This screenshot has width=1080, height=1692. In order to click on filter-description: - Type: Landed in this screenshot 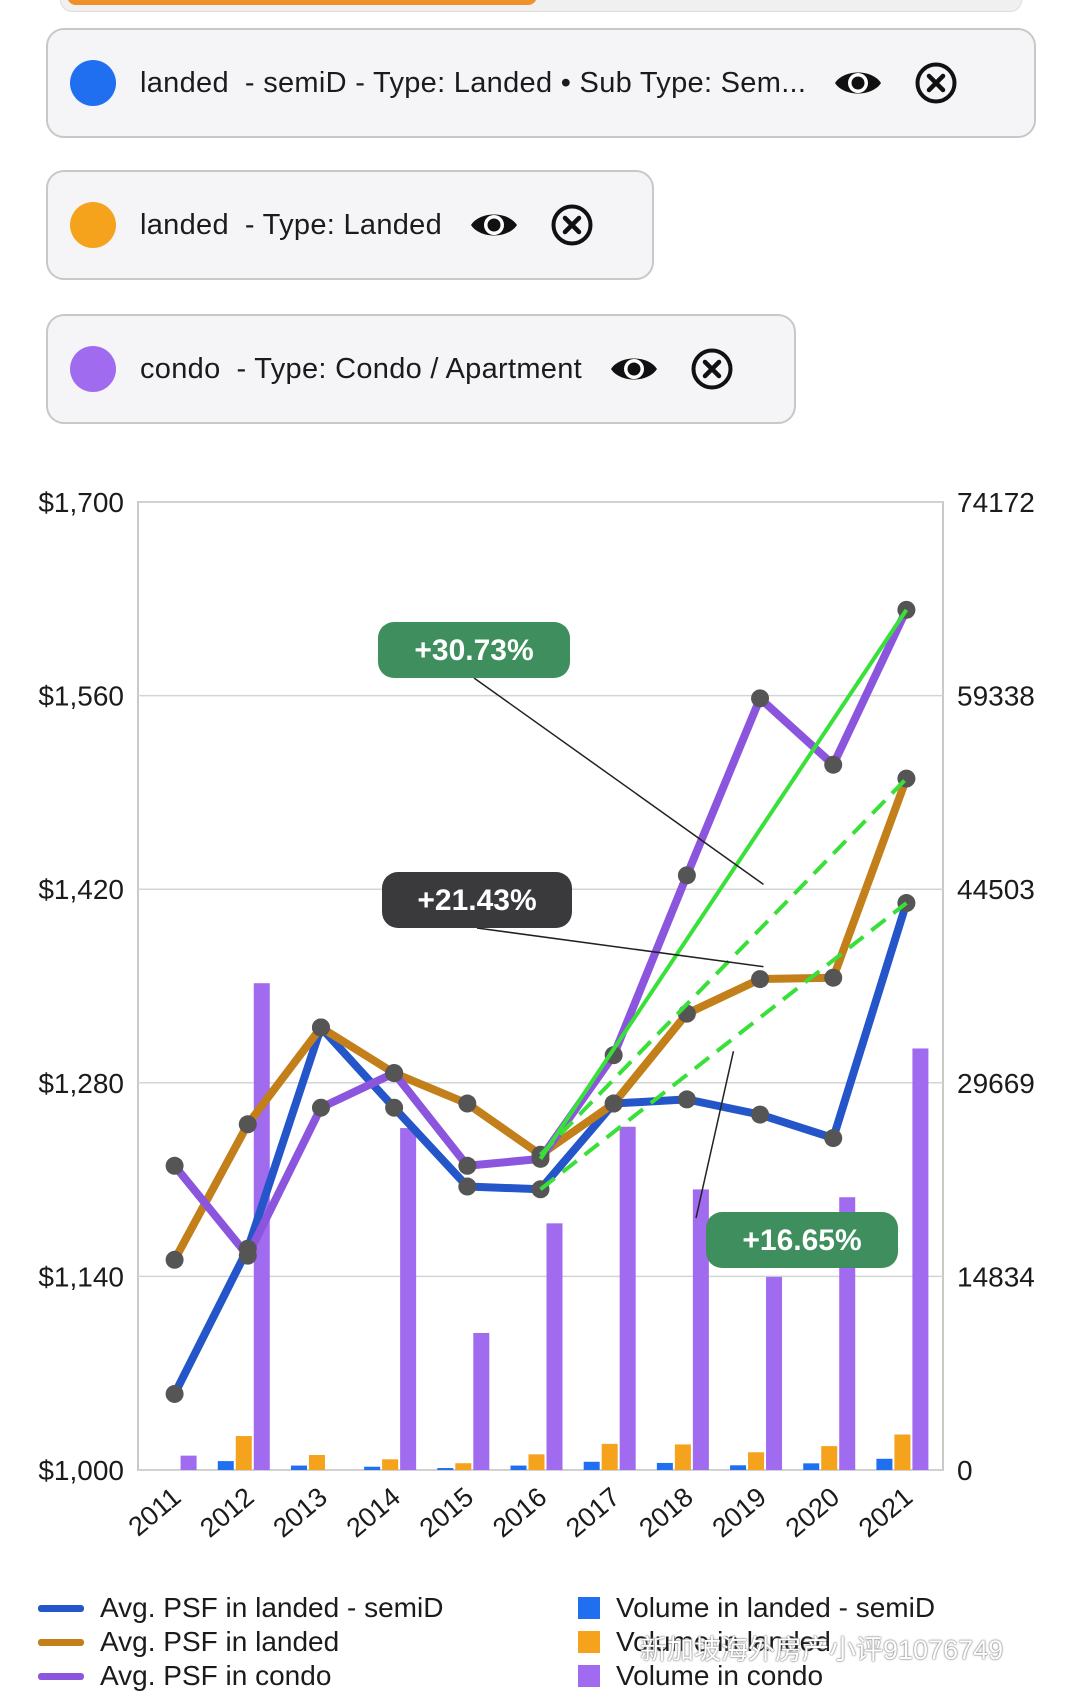, I will do `click(343, 224)`.